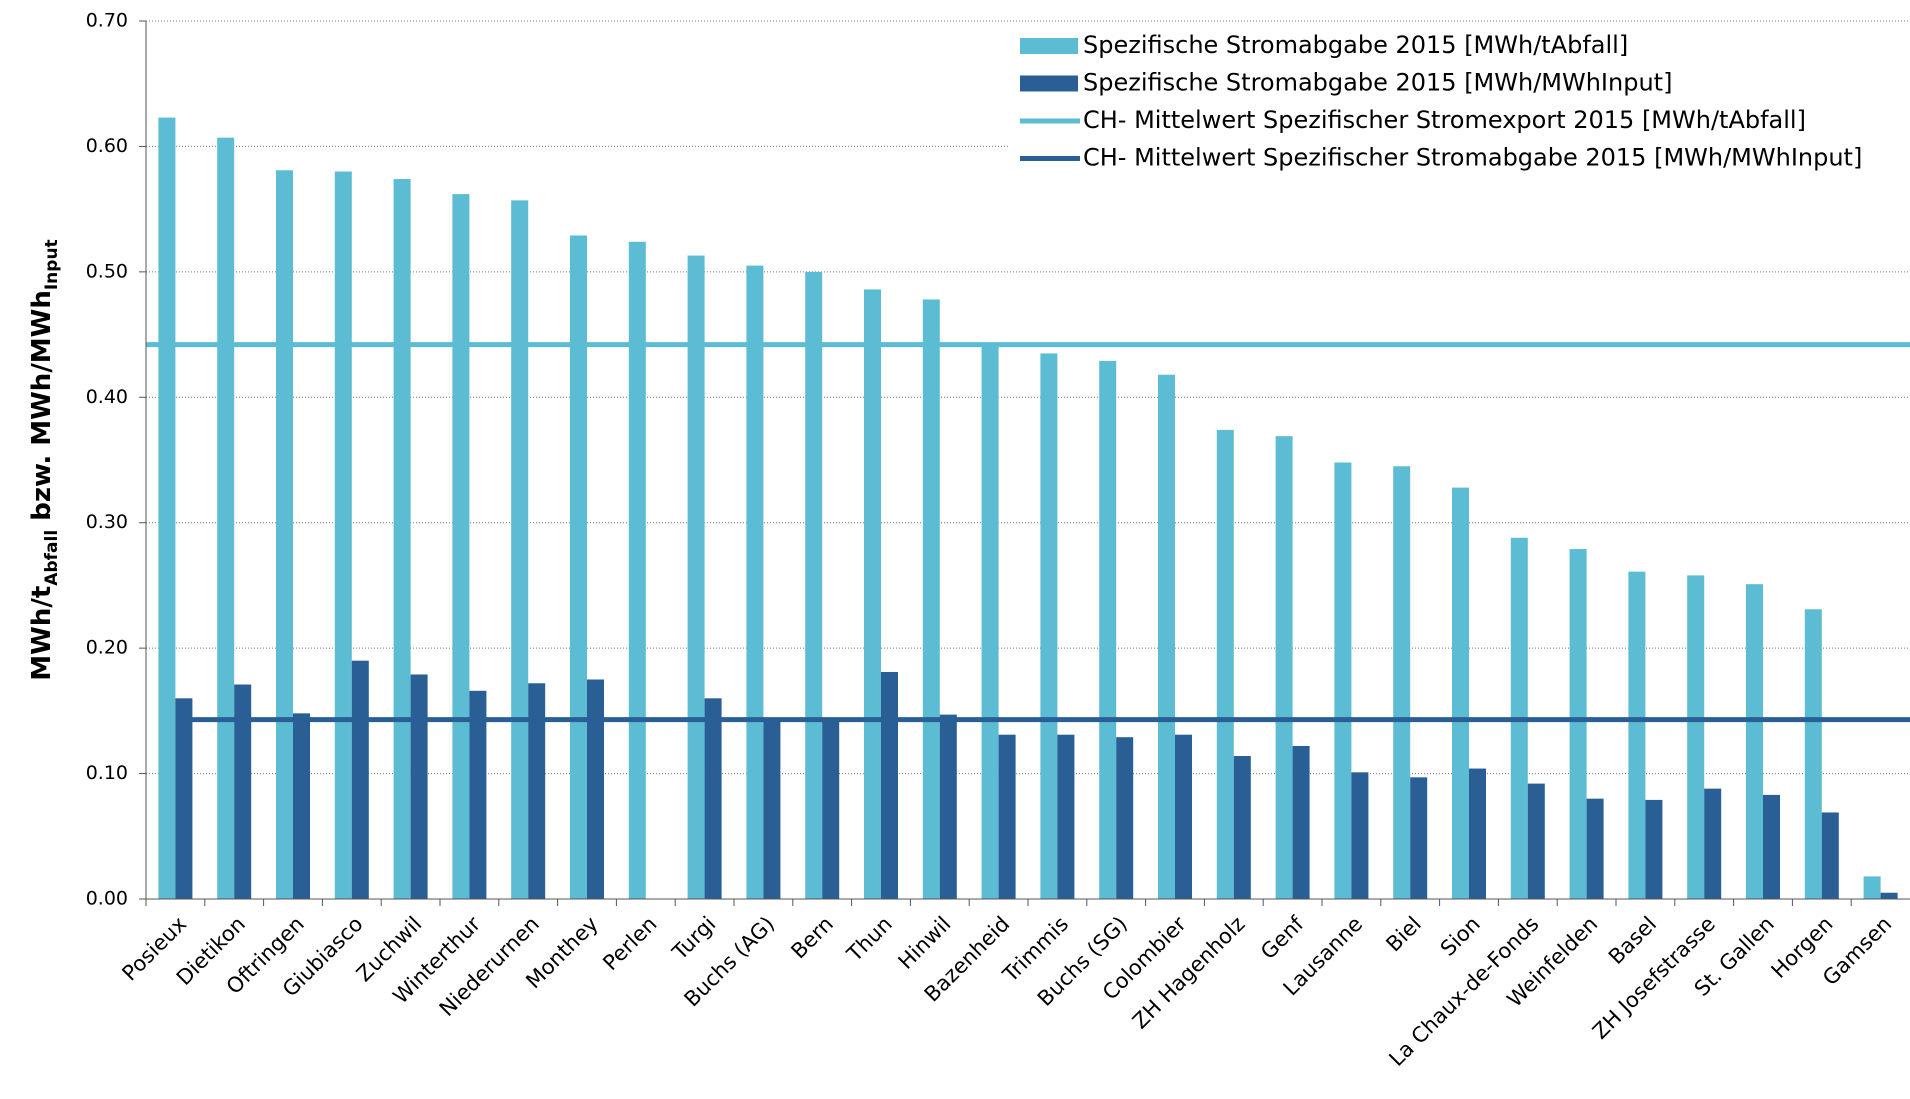 This screenshot has height=1099, width=1910. I want to click on y-title-part: bzw. MWh/MWh, so click(42, 410).